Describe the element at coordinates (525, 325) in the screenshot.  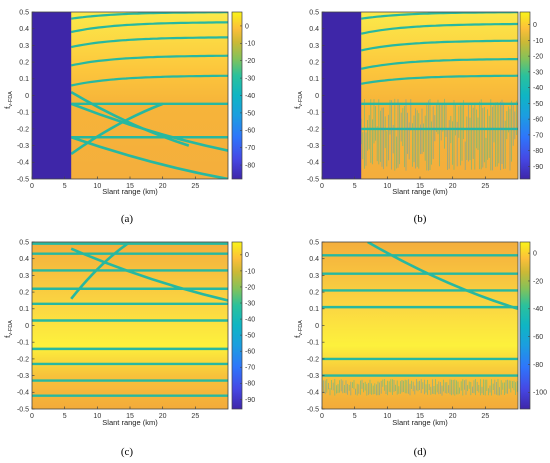
I see `colorbar` at that location.